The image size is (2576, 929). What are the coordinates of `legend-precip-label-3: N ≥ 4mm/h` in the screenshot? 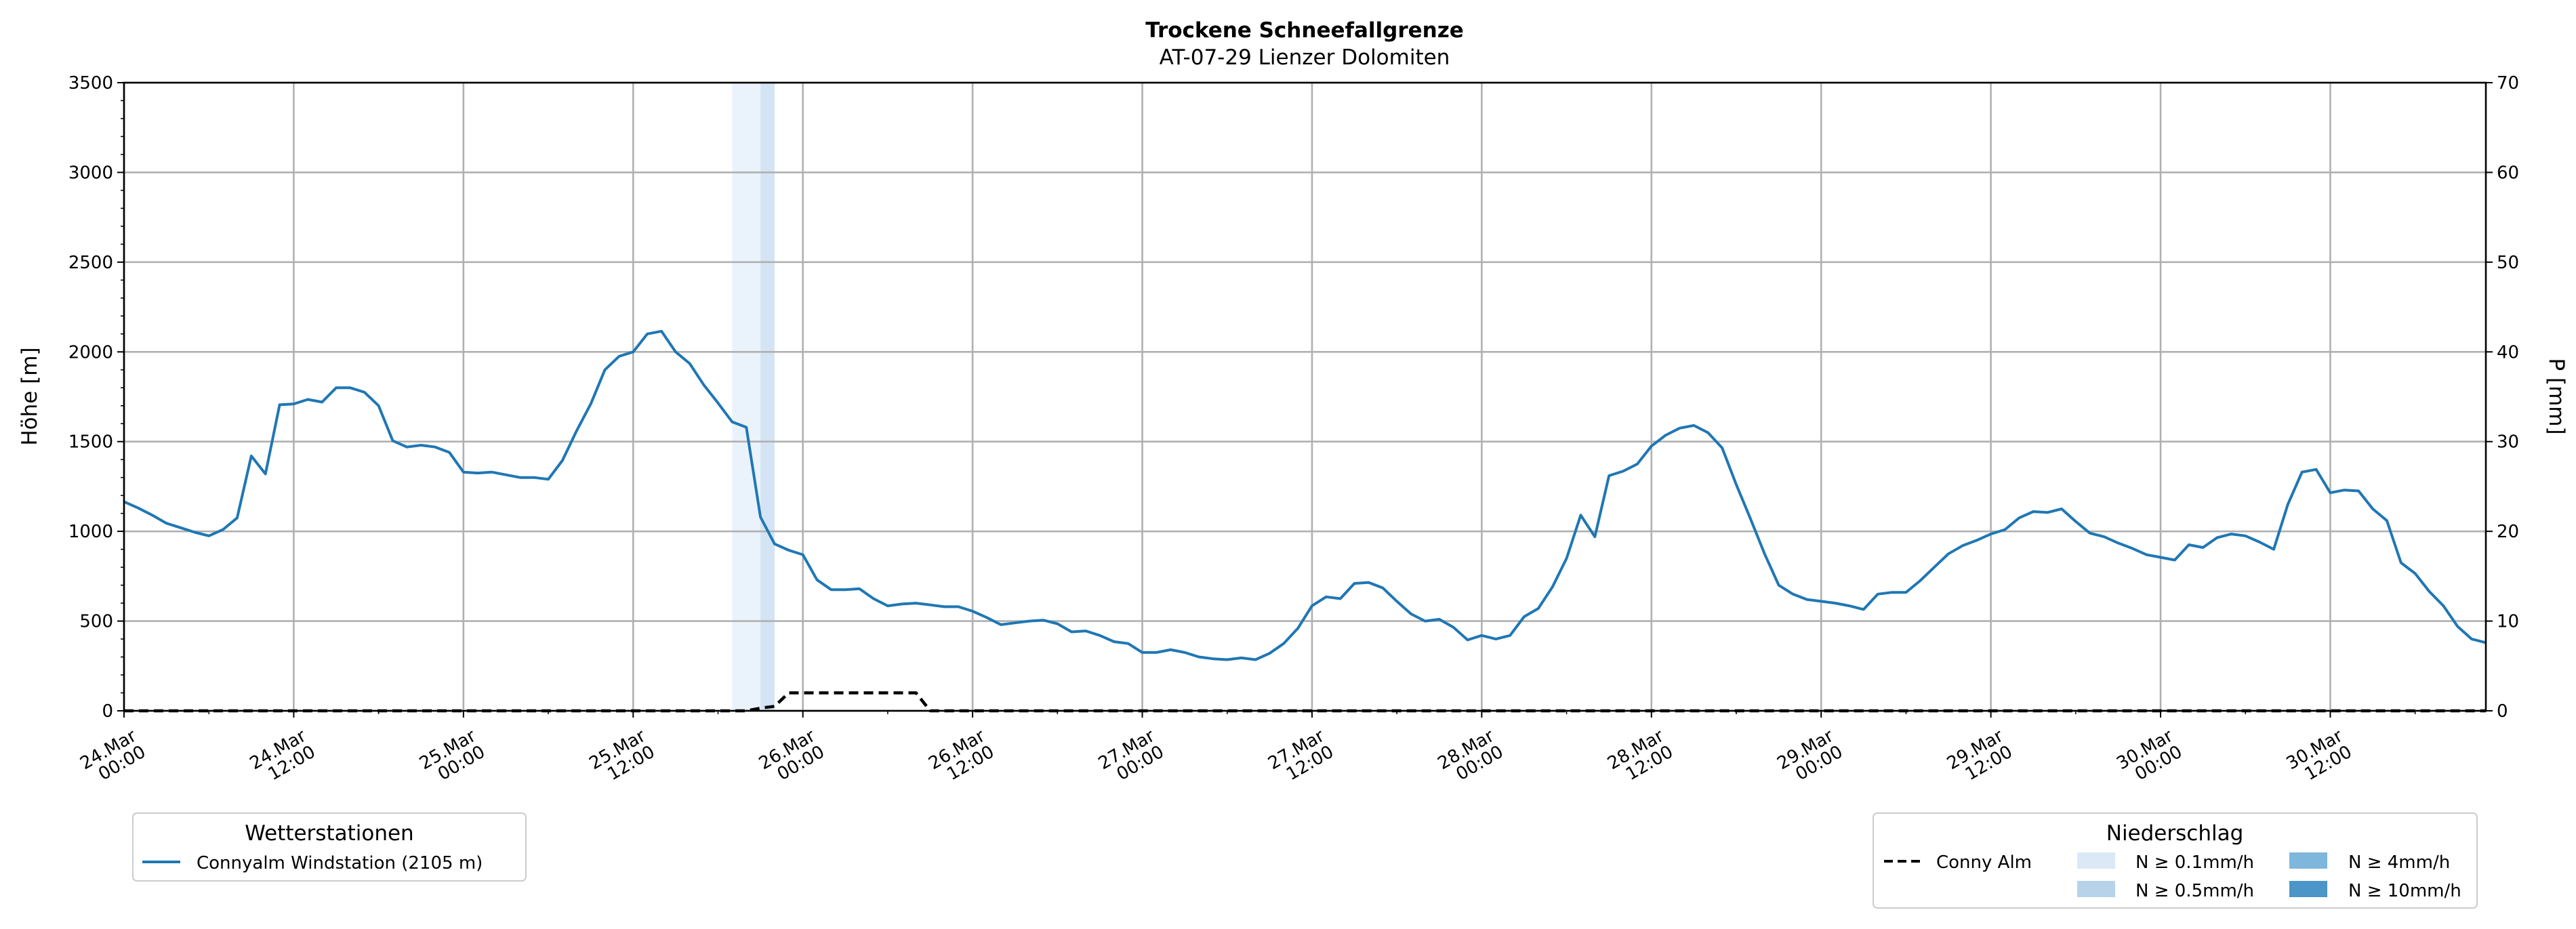 It's located at (2399, 862).